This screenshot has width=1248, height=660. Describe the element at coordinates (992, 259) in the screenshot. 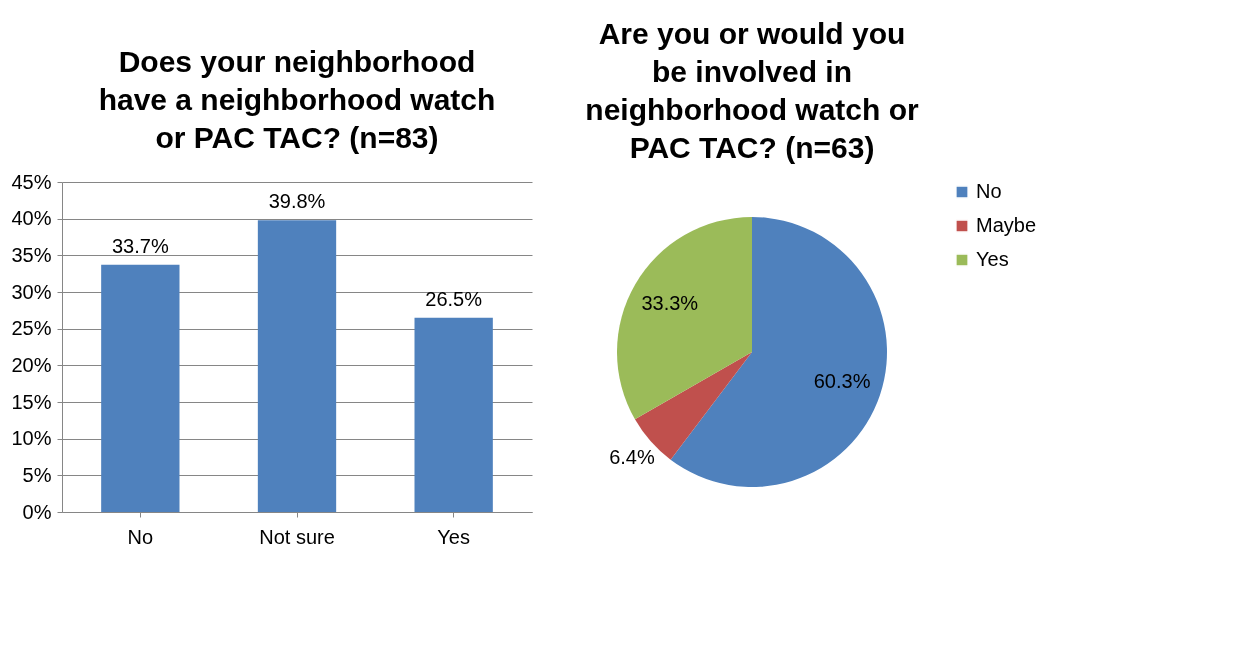

I see `legend-label: Yes` at that location.